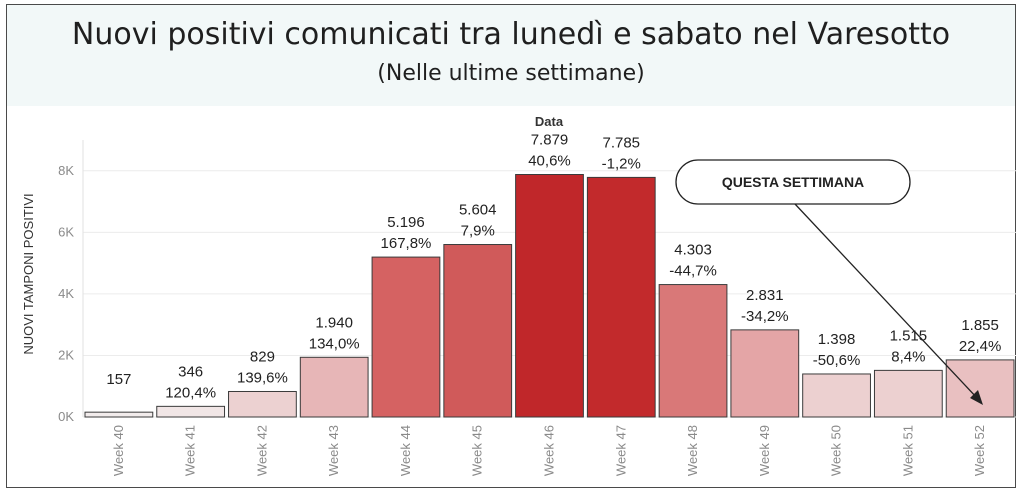 Image resolution: width=1024 pixels, height=496 pixels. Describe the element at coordinates (765, 316) in the screenshot. I see `change-label: -34,2%` at that location.